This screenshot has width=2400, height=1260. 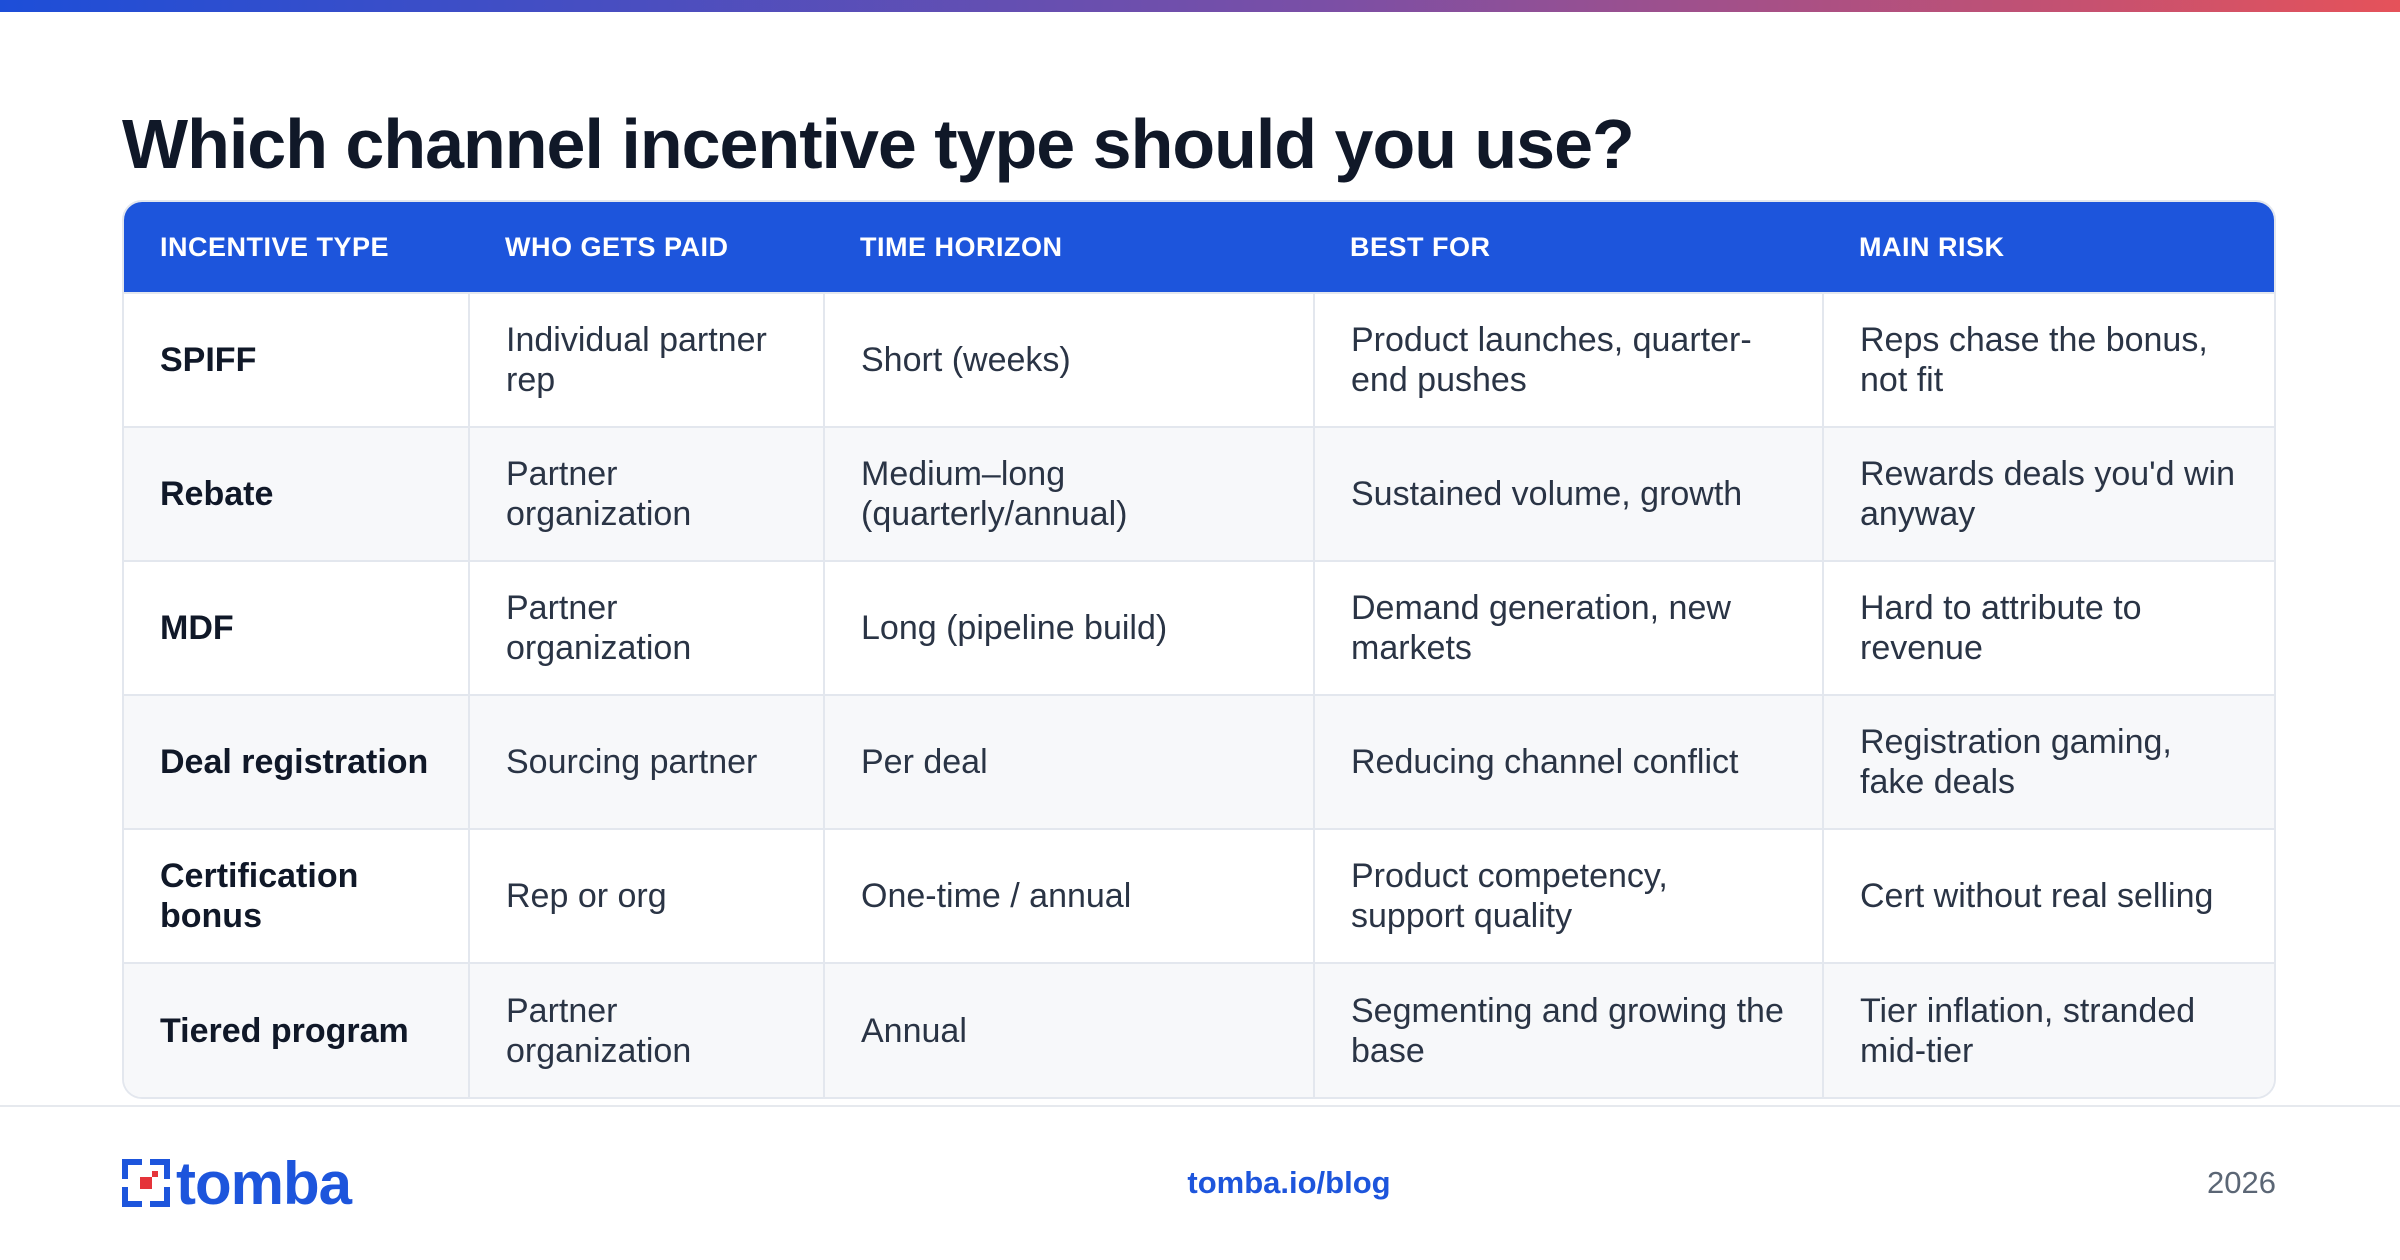 I want to click on column-header: INCENTIVE TYPE, so click(x=296, y=247).